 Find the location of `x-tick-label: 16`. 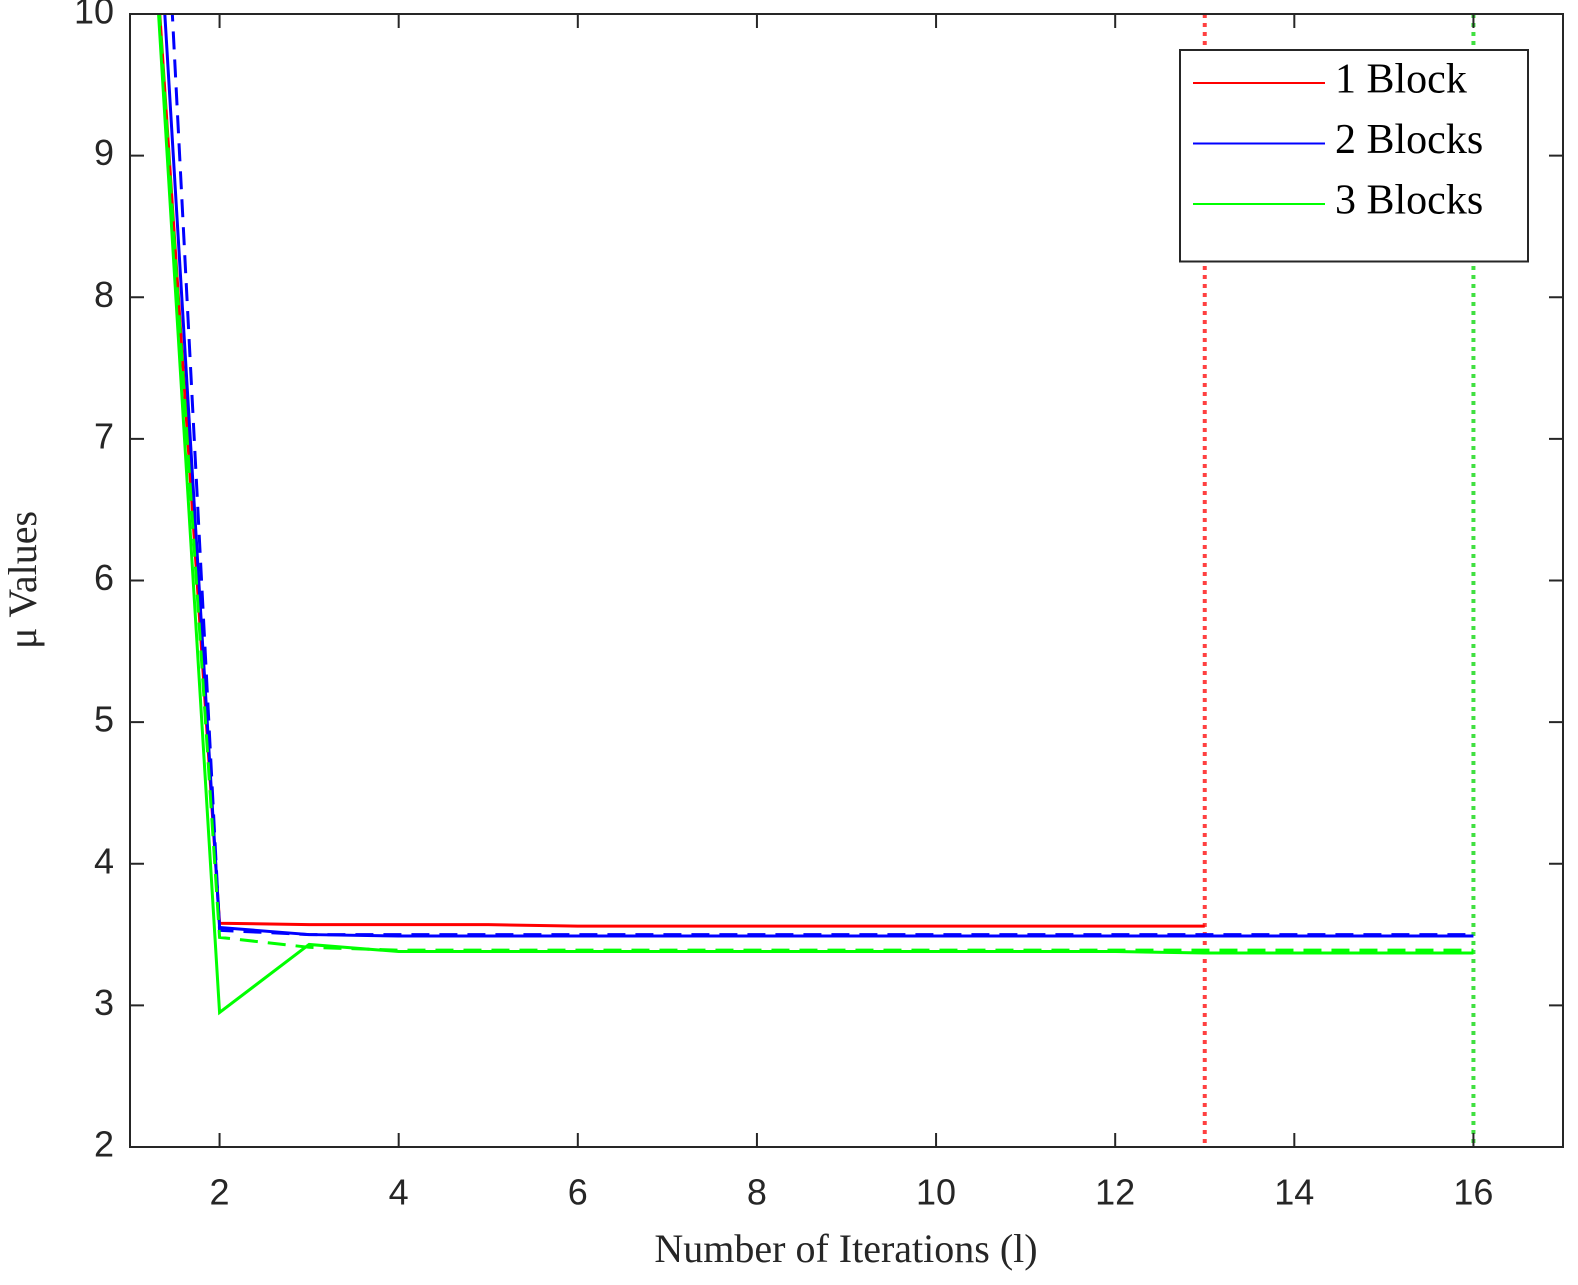

x-tick-label: 16 is located at coordinates (1473, 1192).